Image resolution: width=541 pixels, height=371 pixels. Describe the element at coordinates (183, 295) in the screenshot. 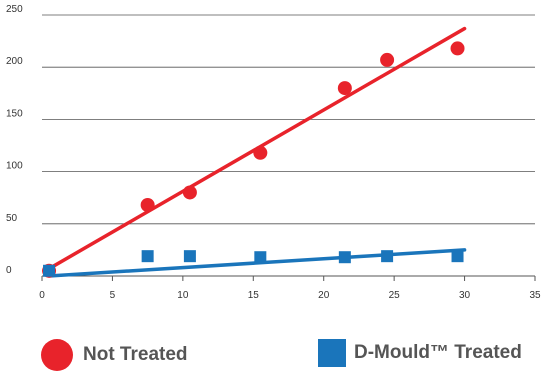

I see `x-tick-label-10: 10` at that location.